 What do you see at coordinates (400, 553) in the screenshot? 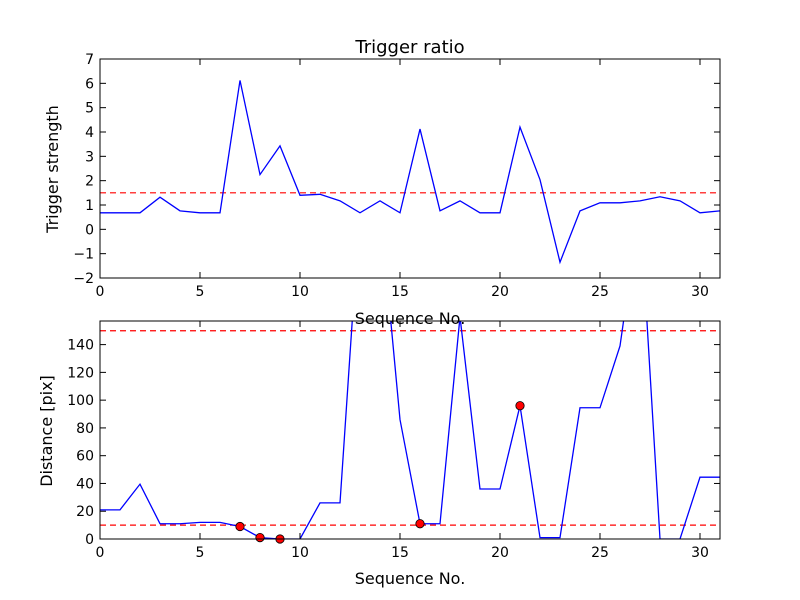
I see `bottom-x-tick-label-3: 15` at bounding box center [400, 553].